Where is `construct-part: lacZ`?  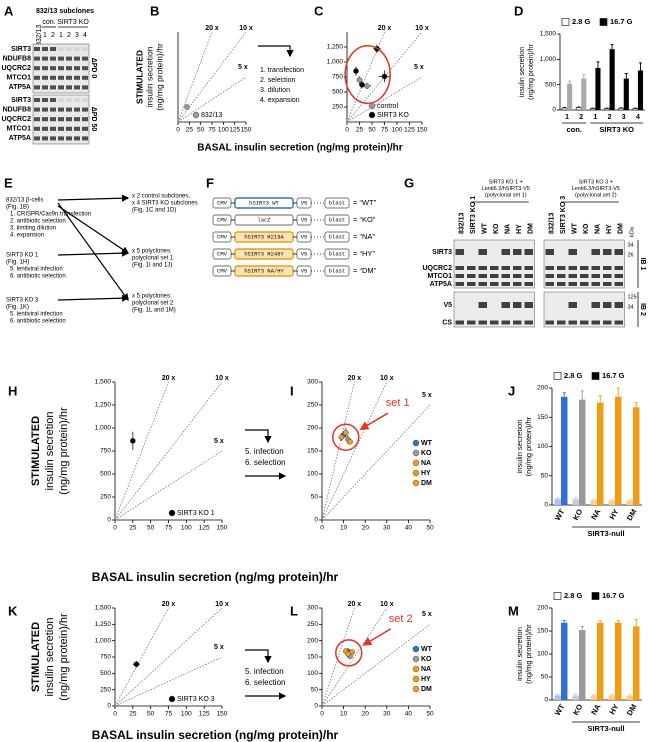 construct-part: lacZ is located at coordinates (264, 219).